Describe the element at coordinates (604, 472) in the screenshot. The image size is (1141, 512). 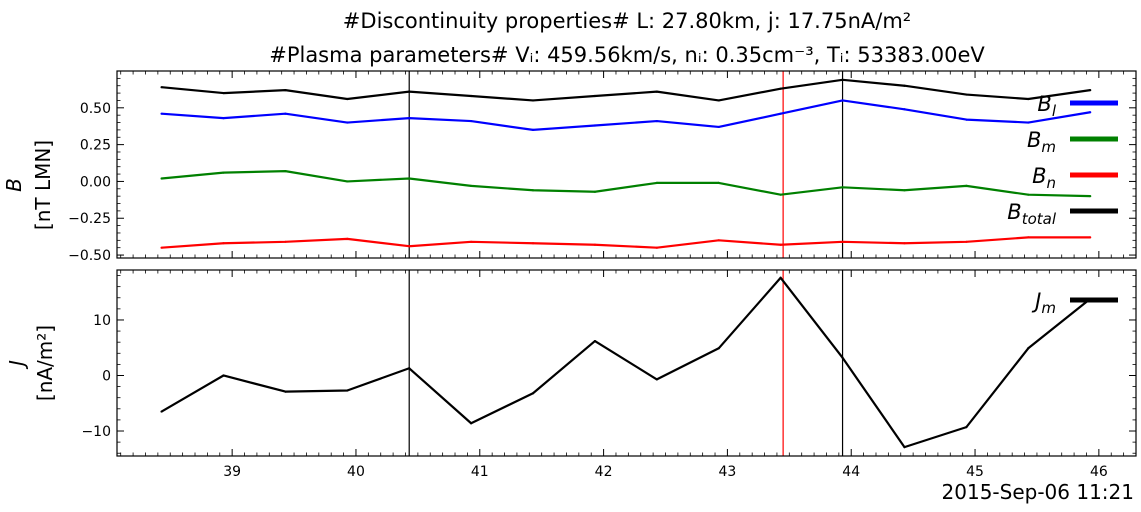
I see `x-tick-label: 42` at that location.